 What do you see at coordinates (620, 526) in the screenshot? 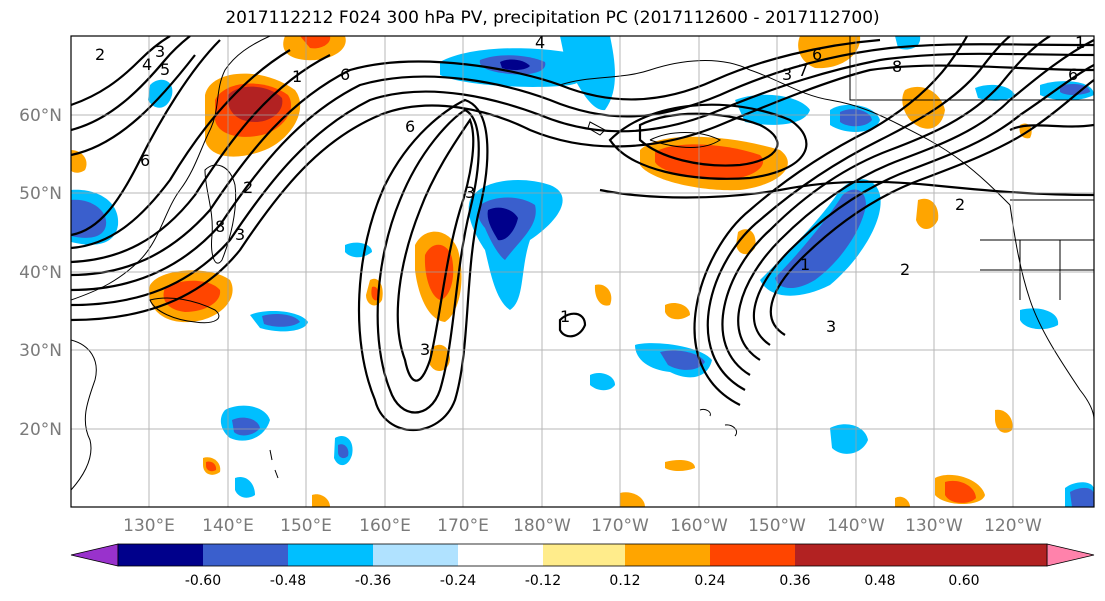
I see `lon-label: 170°W` at bounding box center [620, 526].